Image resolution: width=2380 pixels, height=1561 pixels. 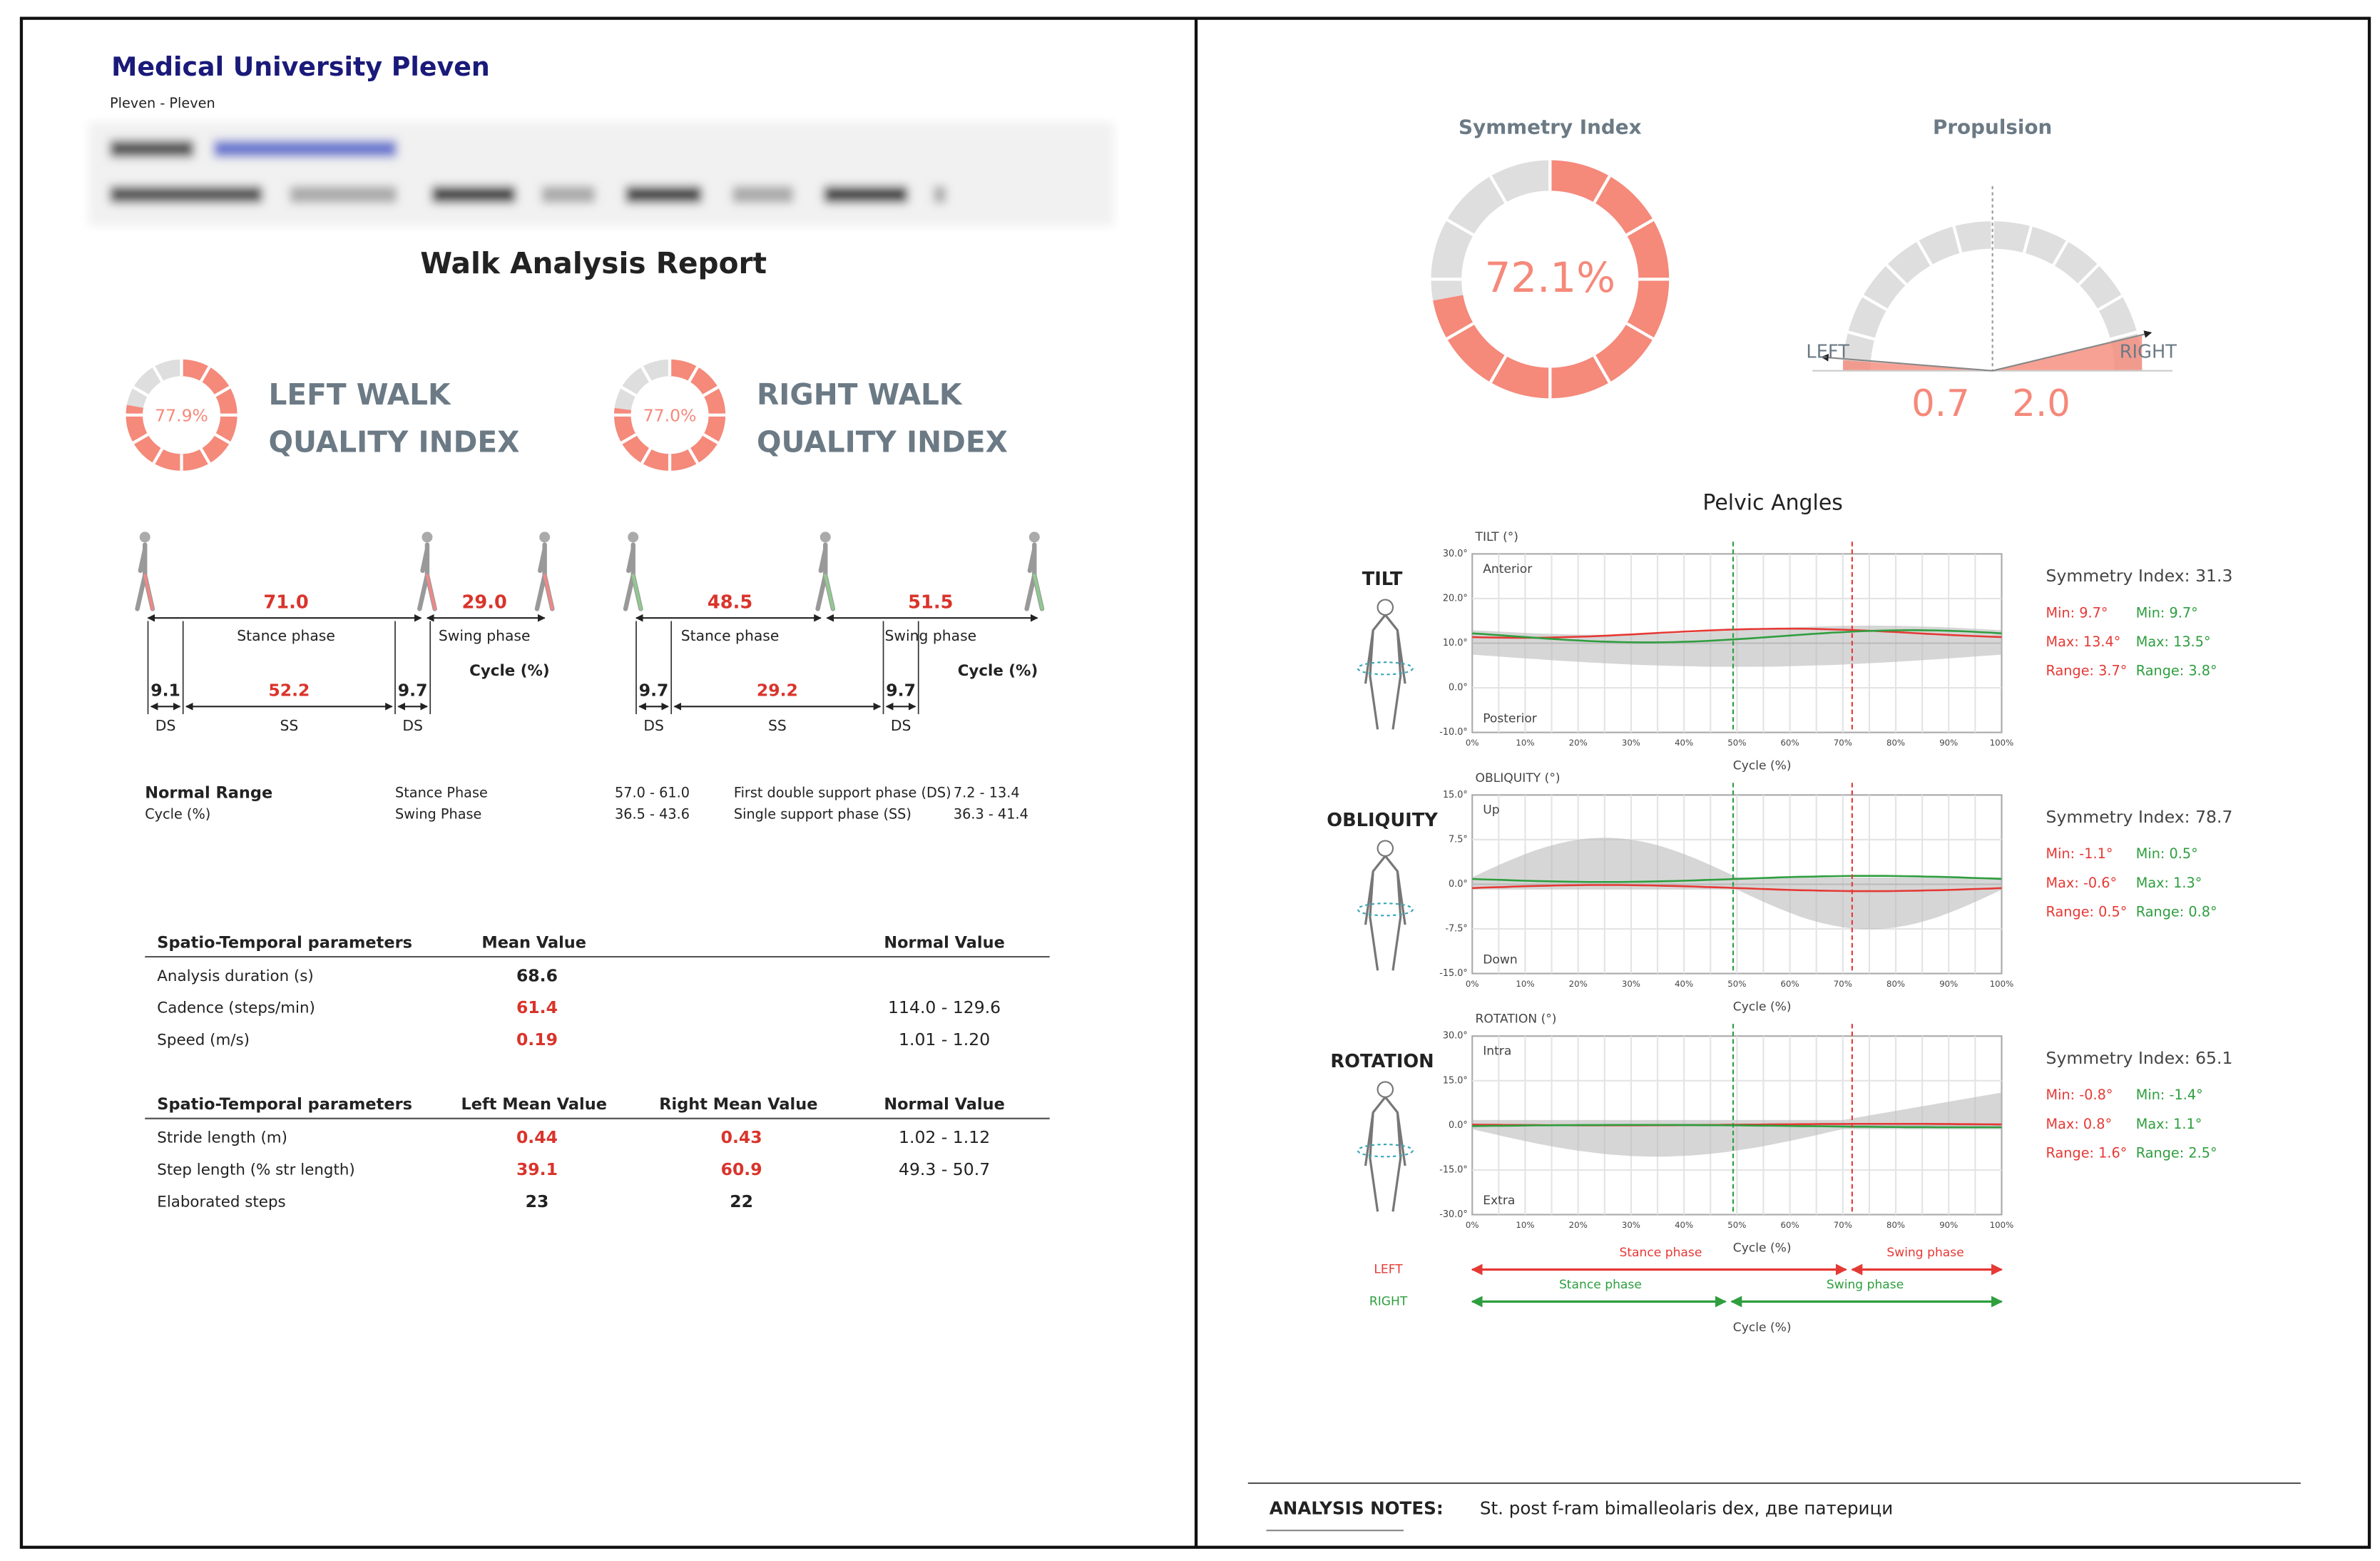 I want to click on body-icon, so click(x=1385, y=672).